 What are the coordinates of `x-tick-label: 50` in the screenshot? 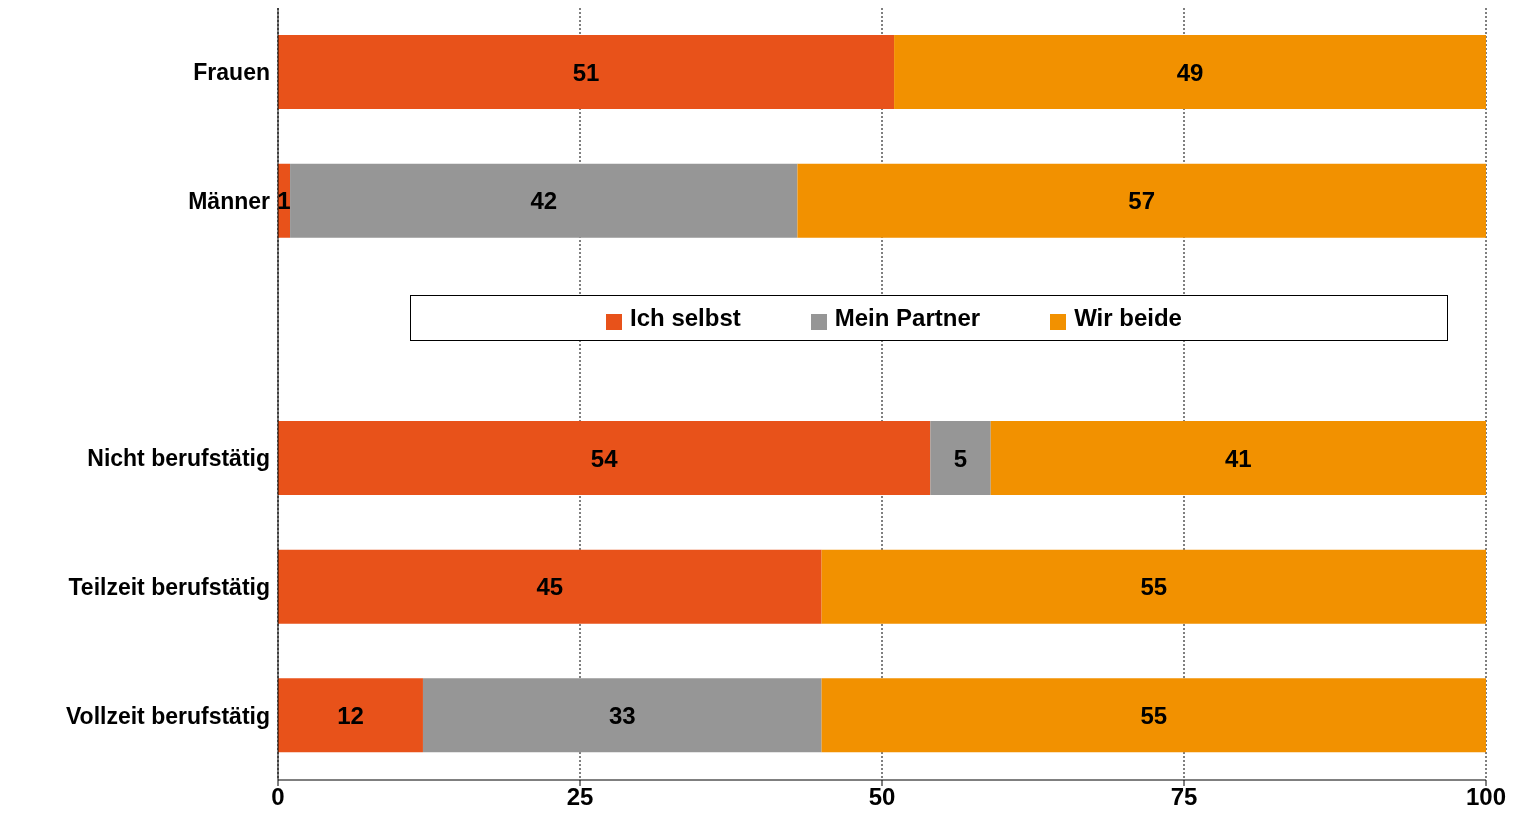 It's located at (882, 797).